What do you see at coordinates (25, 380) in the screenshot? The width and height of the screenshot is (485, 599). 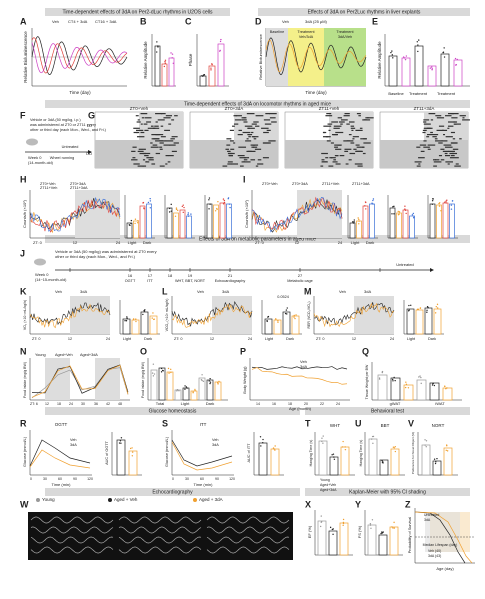 I see `panel-label: Food intake (mg/g BW)` at bounding box center [25, 380].